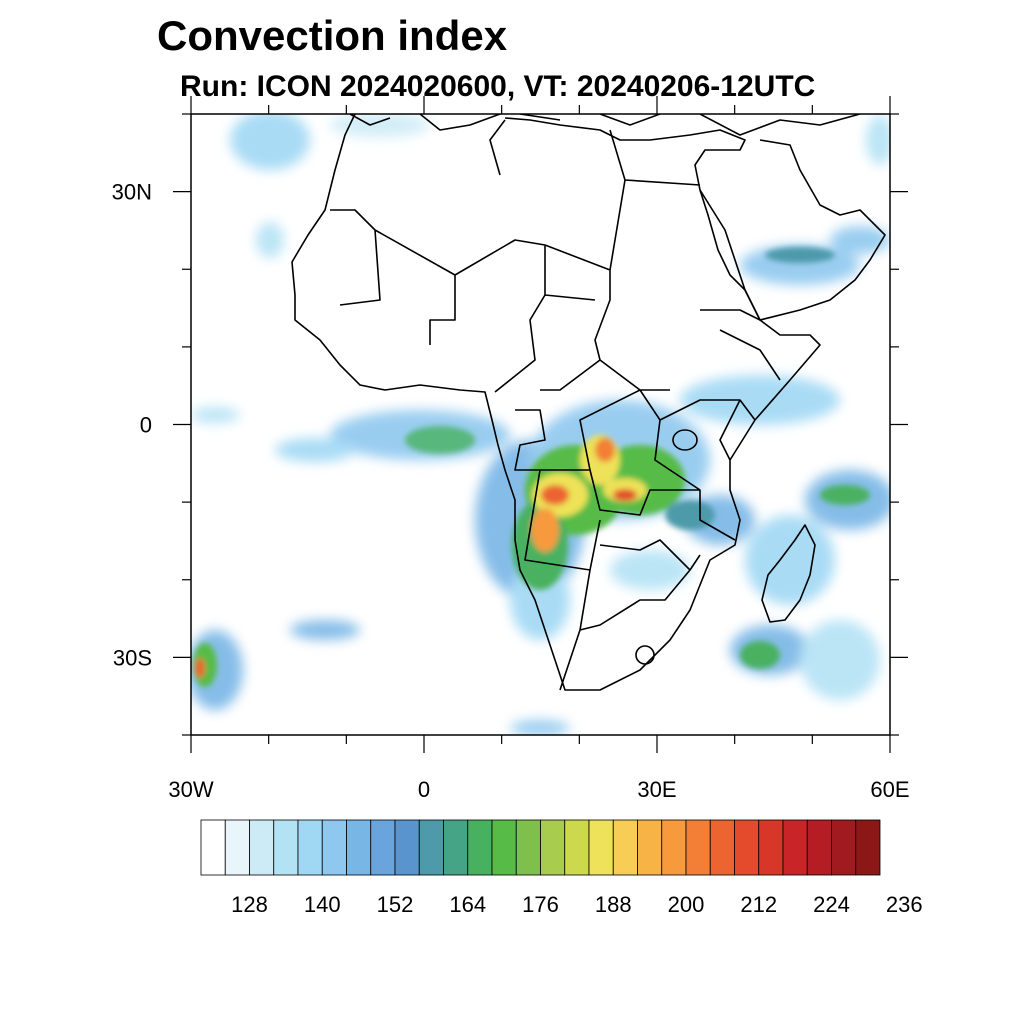  Describe the element at coordinates (332, 35) in the screenshot. I see `chart-title: Convection index` at that location.